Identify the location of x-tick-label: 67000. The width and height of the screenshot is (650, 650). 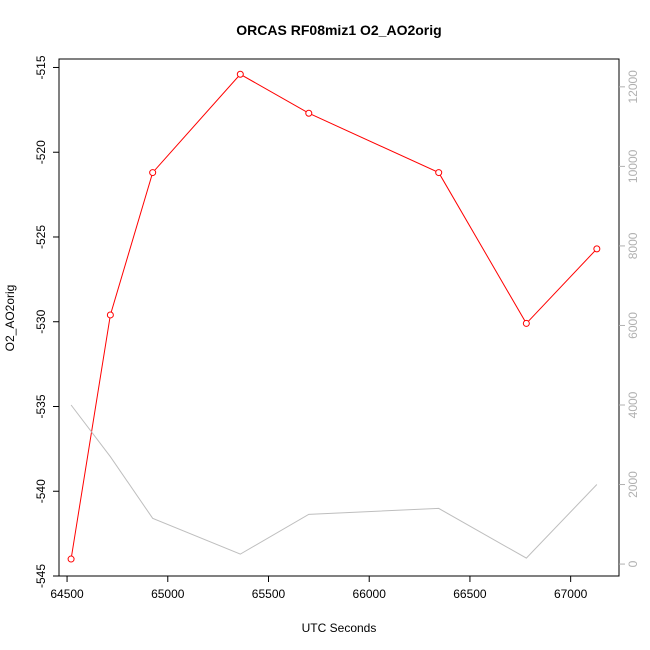
(571, 594).